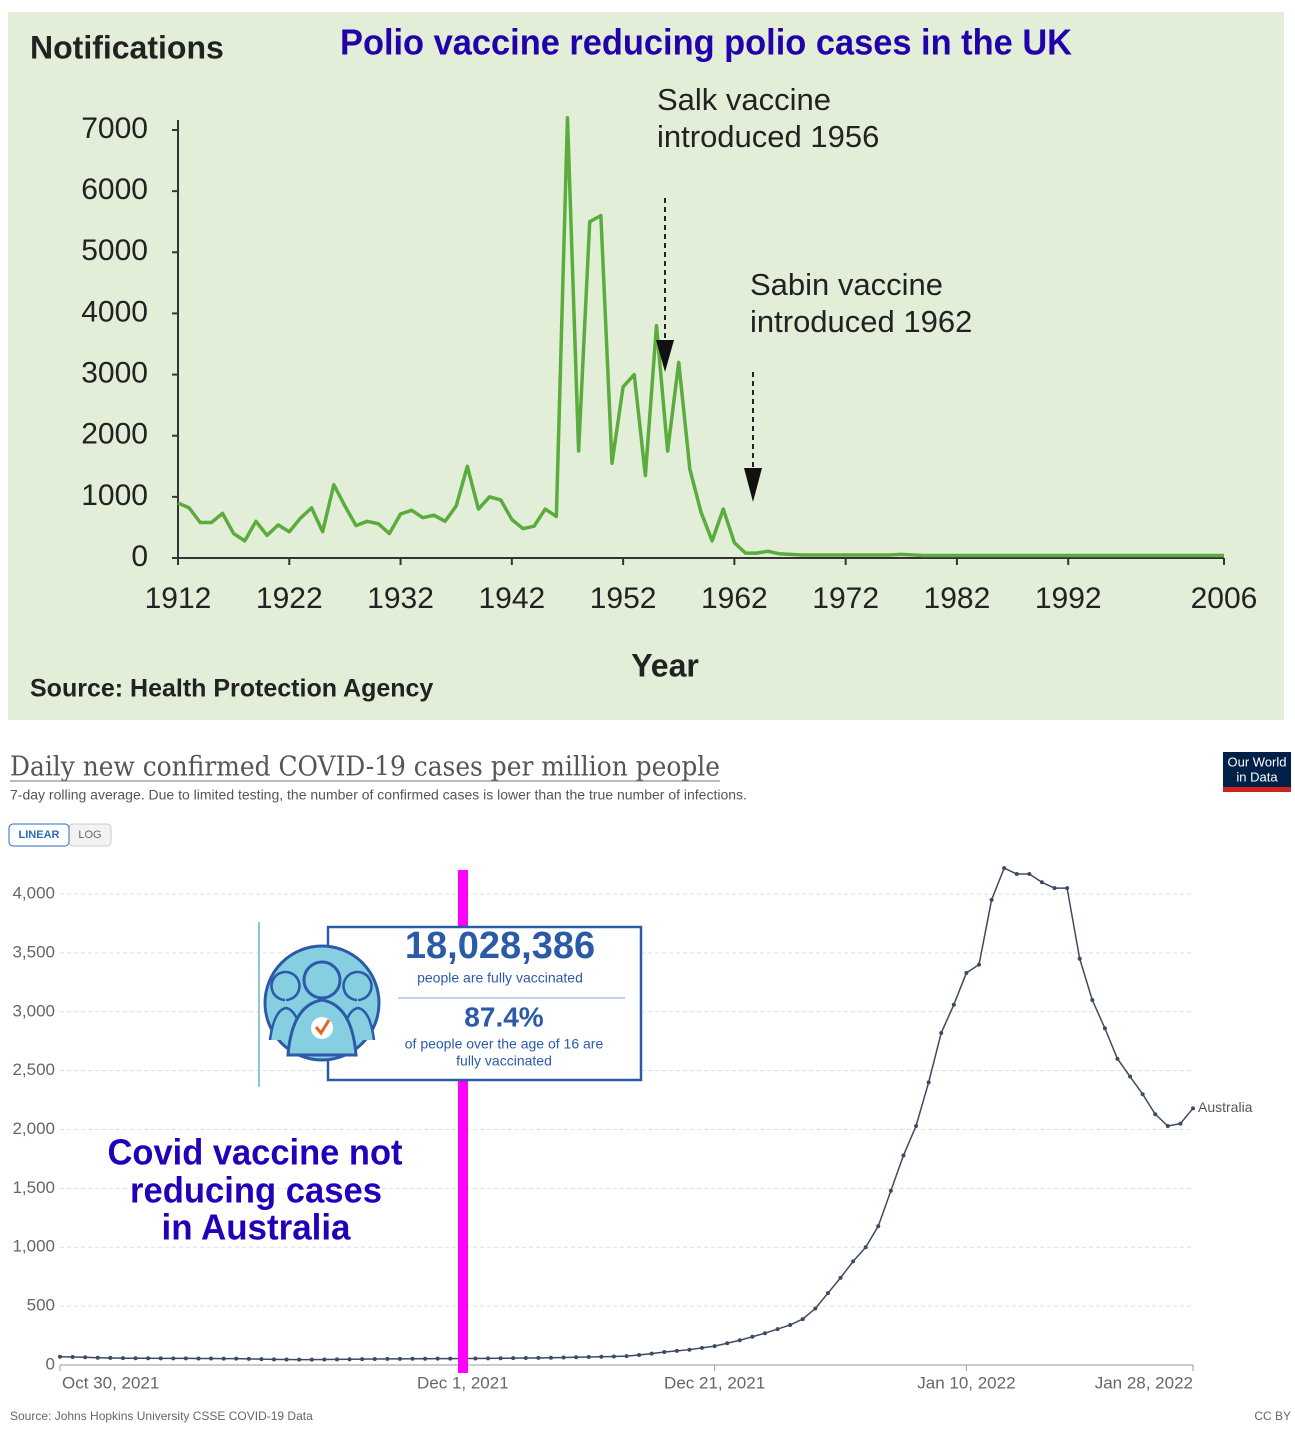 The image size is (1295, 1430). Describe the element at coordinates (1225, 1107) in the screenshot. I see `series-label: Australia` at that location.